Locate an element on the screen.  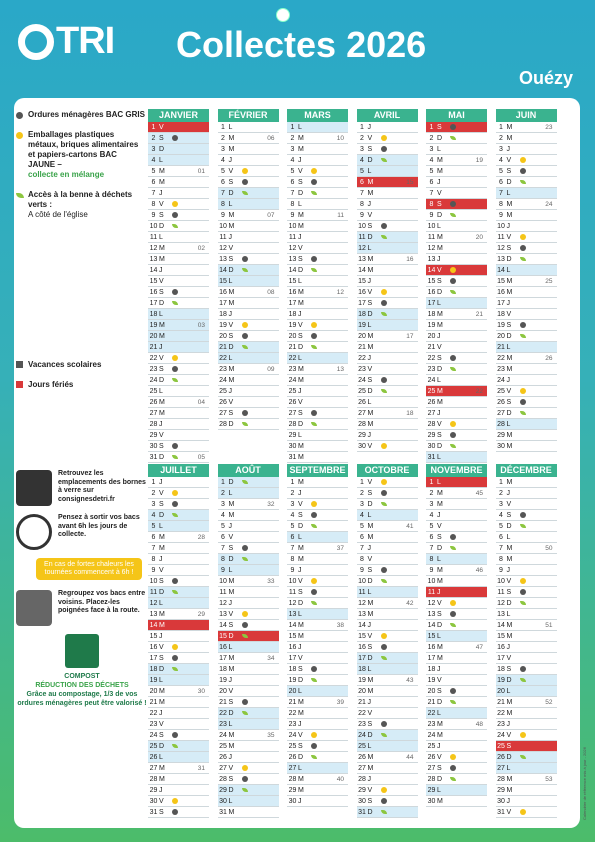
day-row: 26 D is located at coordinates (526, 757).